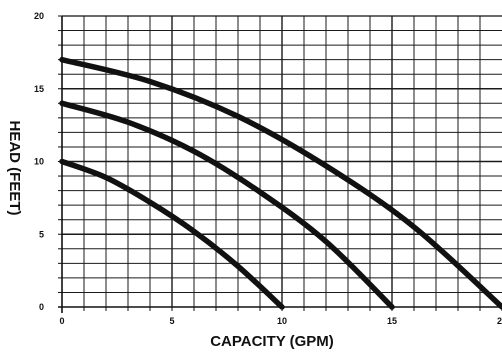 The height and width of the screenshot is (352, 502). Describe the element at coordinates (39, 16) in the screenshot. I see `y-tick-label: 20` at that location.